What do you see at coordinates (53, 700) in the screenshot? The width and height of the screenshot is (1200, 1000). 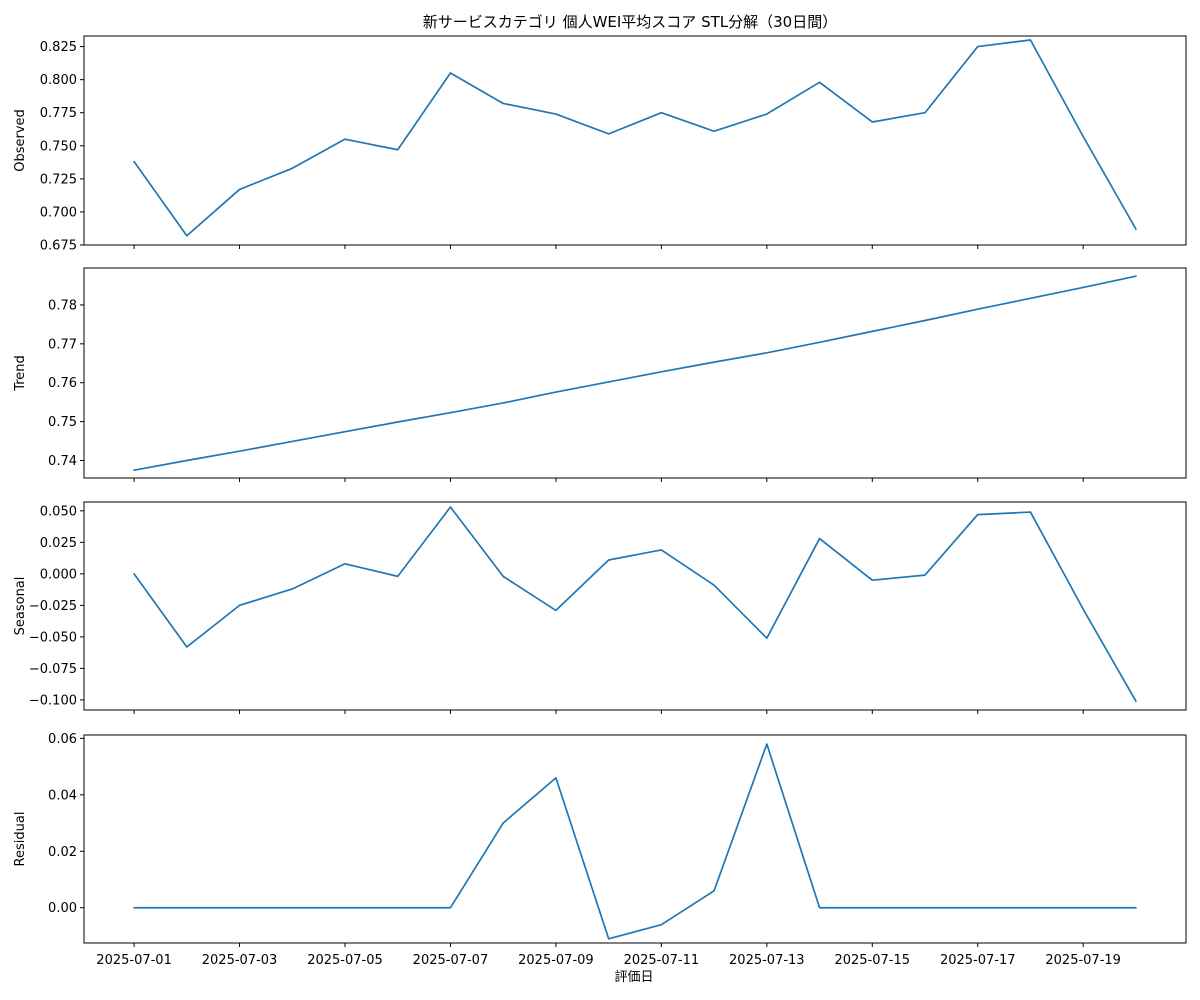 I see `y-tick-label: −0.100` at bounding box center [53, 700].